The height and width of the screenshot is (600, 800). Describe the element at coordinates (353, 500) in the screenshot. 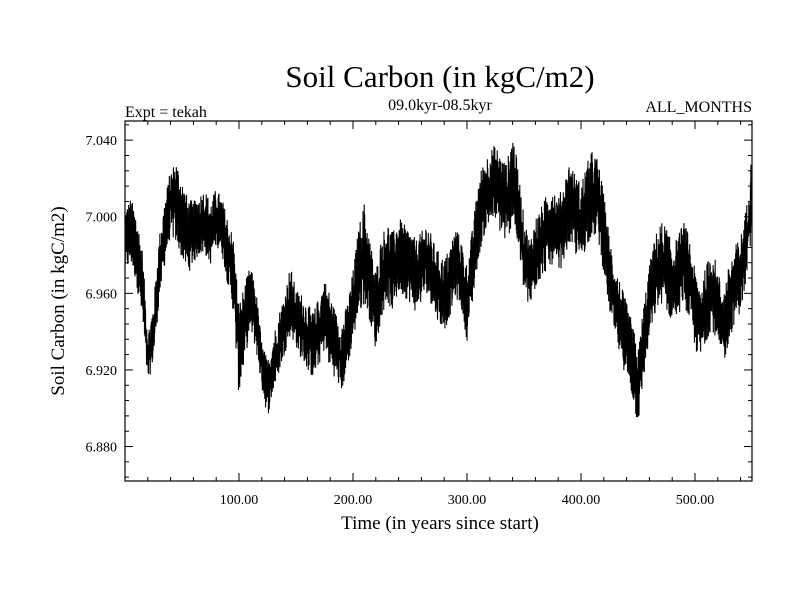

I see `x-tick-label: 200.00` at that location.